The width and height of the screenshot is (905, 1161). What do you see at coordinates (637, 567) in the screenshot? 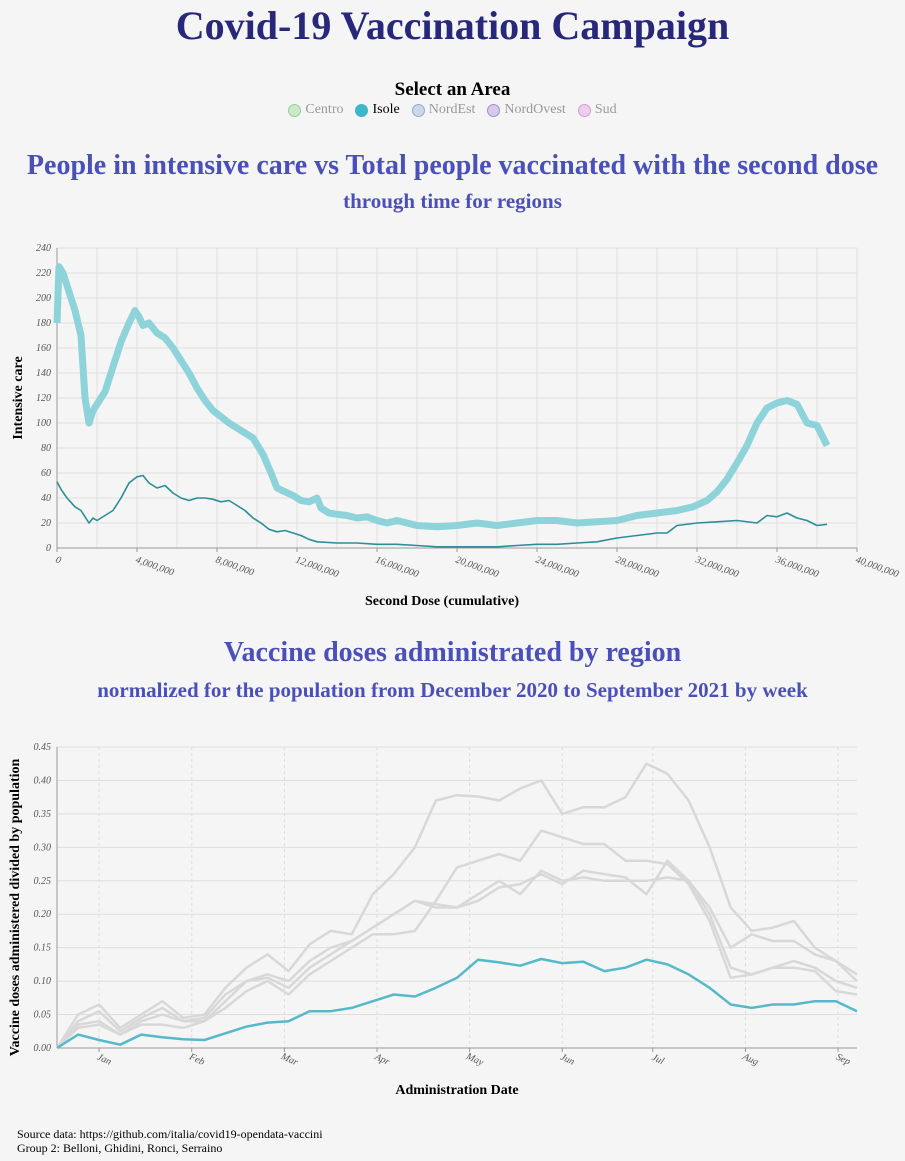
I see `x-tick-label: 28,000,000` at bounding box center [637, 567].